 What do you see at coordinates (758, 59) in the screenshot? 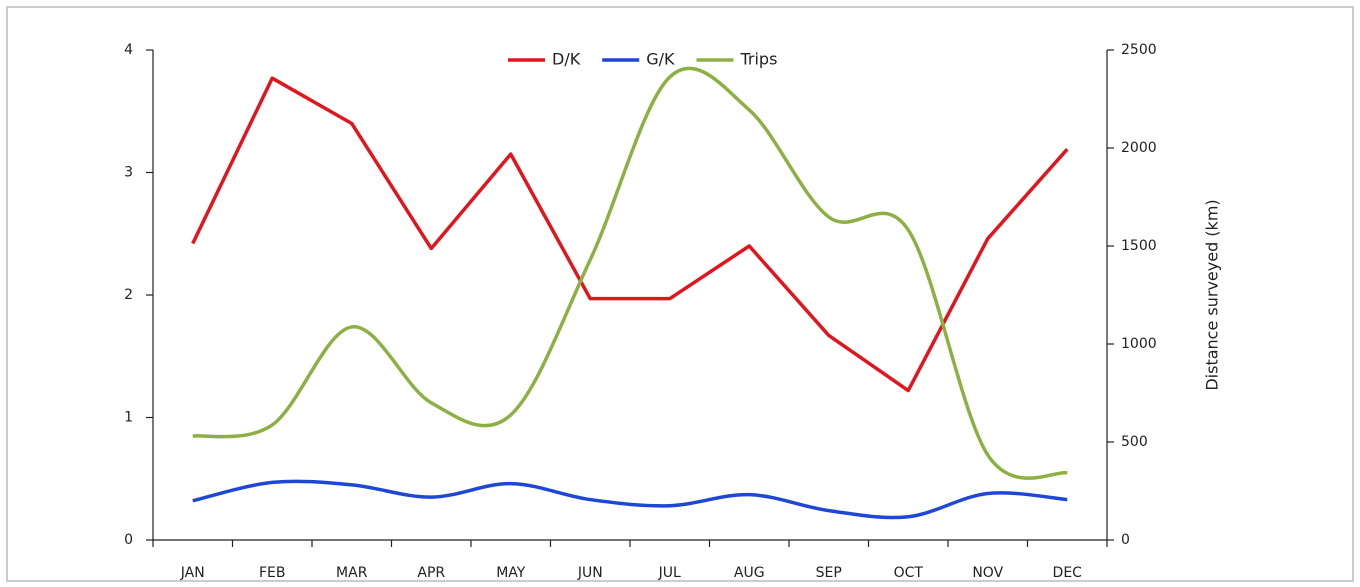
I see `legend-label: Trips` at bounding box center [758, 59].